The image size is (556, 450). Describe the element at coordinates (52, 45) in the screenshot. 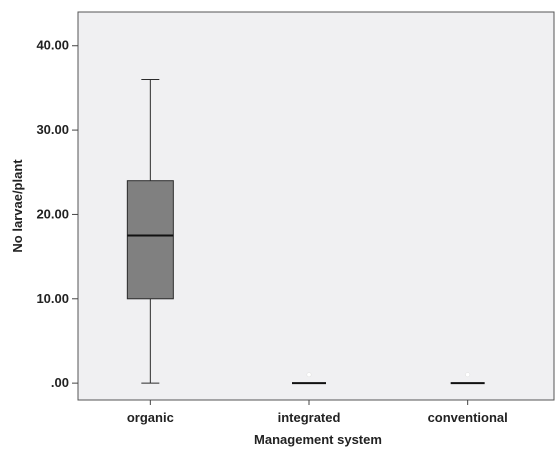

I see `y-tick-label: 40.00` at that location.